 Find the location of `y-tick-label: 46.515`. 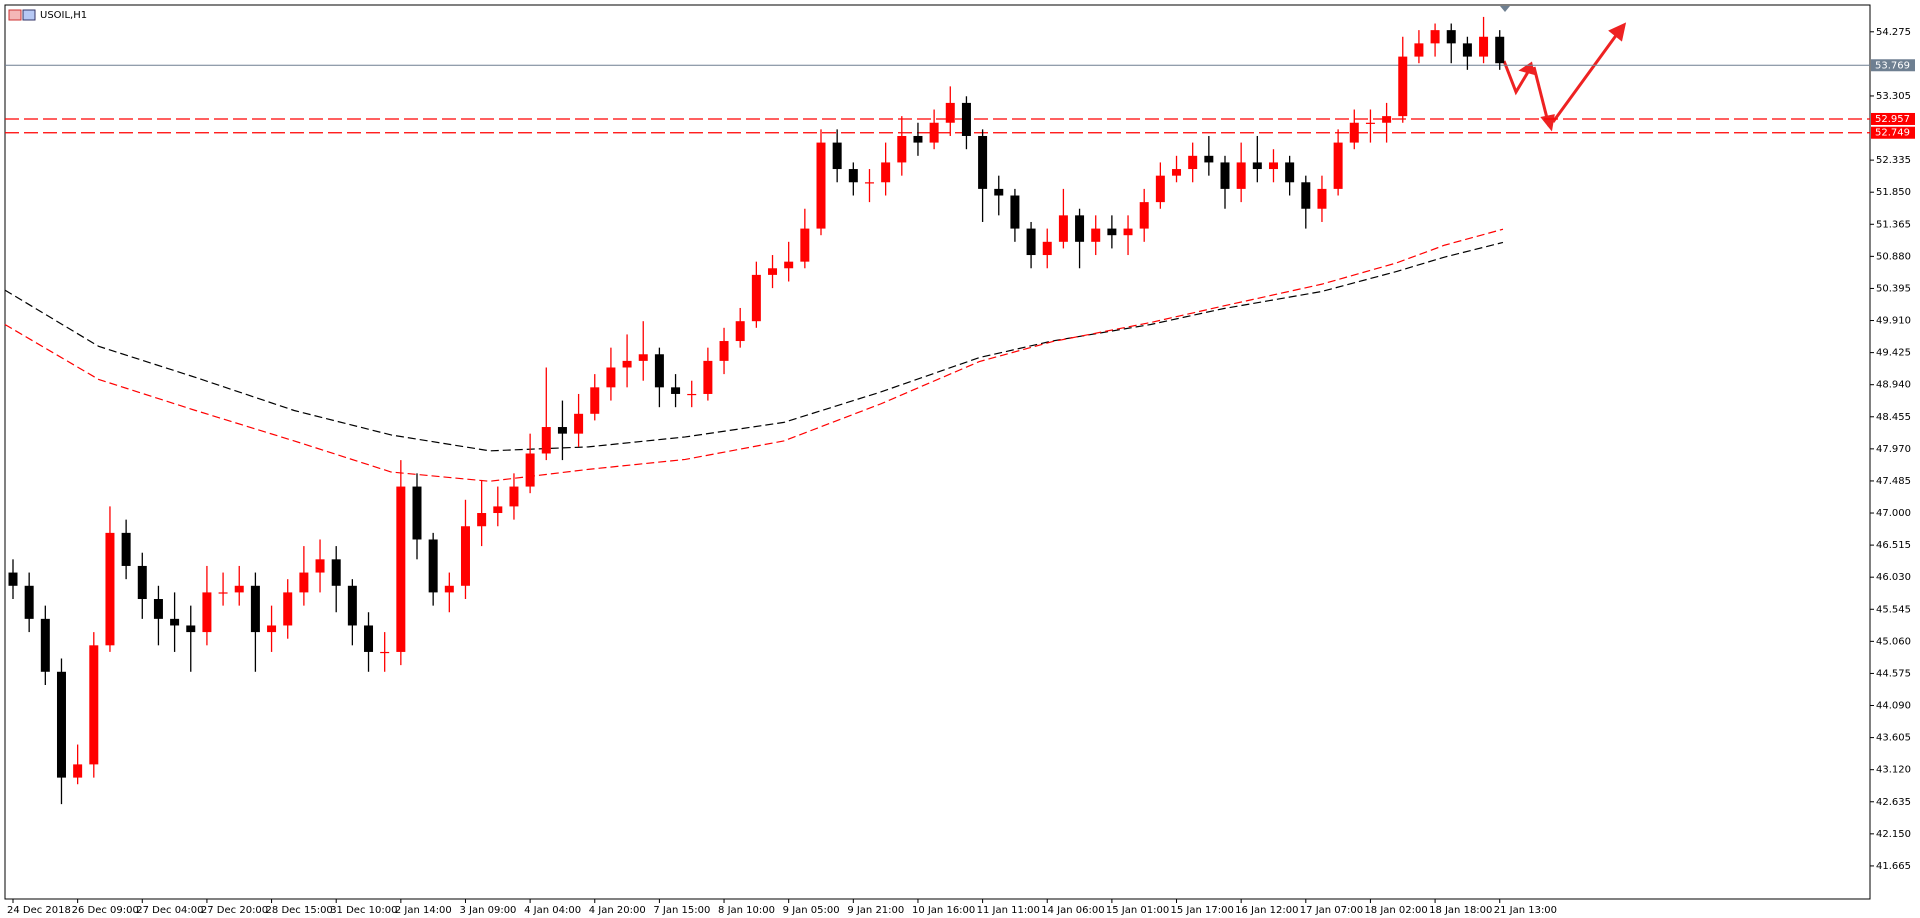

y-tick-label: 46.515 is located at coordinates (1893, 545).